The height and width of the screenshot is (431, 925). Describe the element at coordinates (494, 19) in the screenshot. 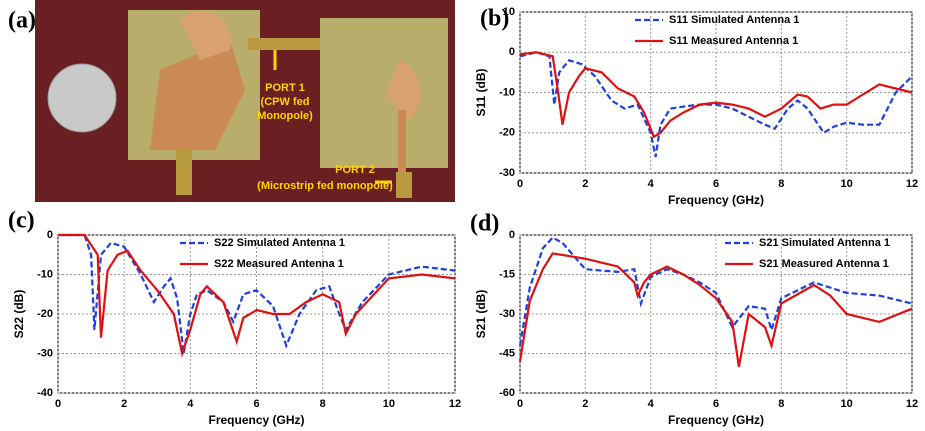

I see `panel-label: (b)` at that location.